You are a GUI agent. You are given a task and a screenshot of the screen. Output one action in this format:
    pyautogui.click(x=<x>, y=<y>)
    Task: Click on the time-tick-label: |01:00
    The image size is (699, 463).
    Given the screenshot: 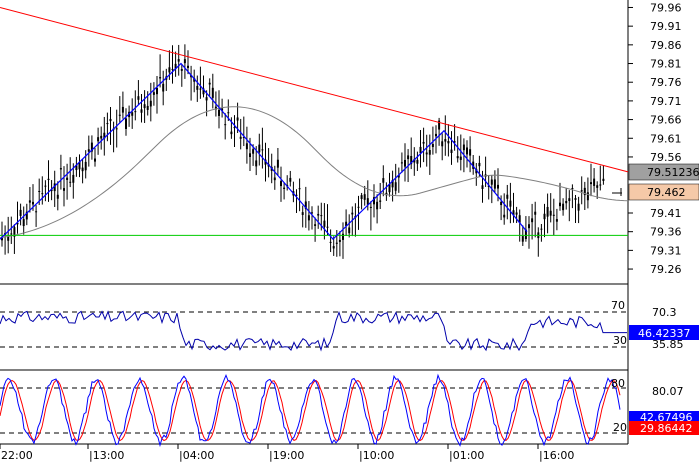 What is the action you would take?
    pyautogui.click(x=466, y=455)
    